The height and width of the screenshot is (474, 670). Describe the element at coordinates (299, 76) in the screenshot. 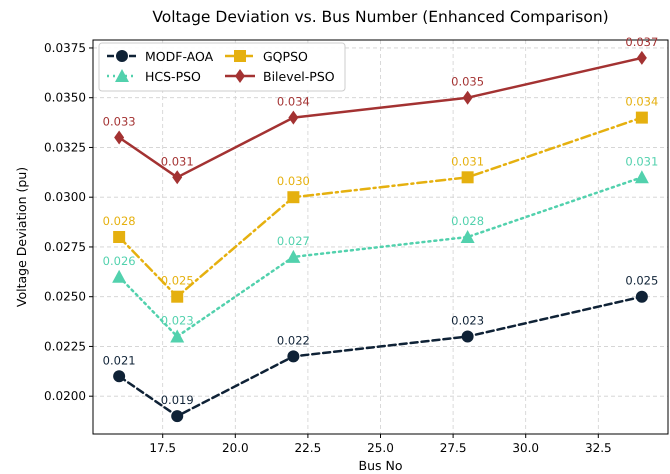

I see `legend-label: Bilevel-PSO` at that location.